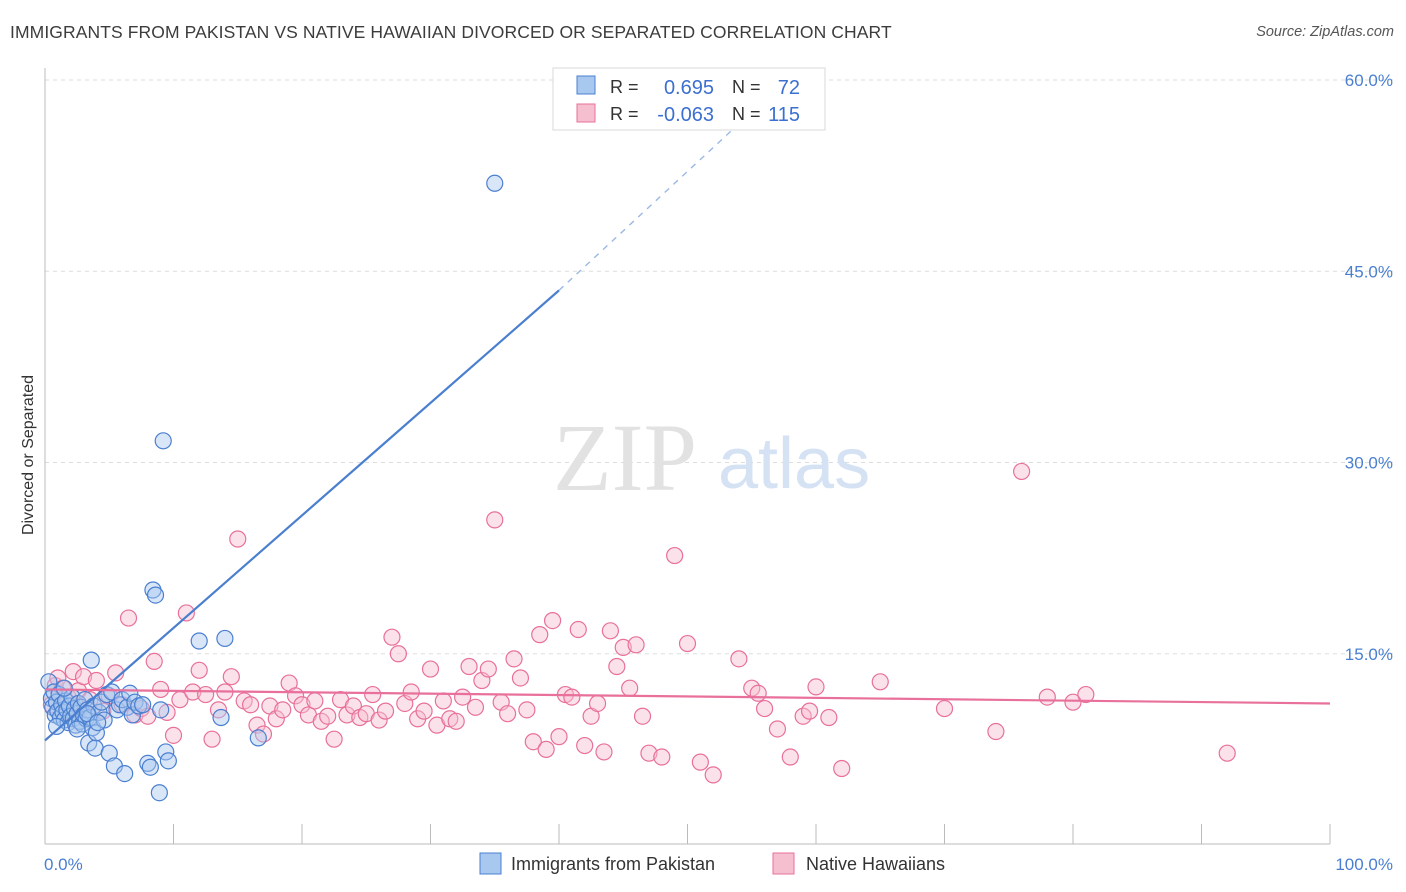 This screenshot has width=1406, height=892. Describe the element at coordinates (1369, 367) in the screenshot. I see `y-tick-labels: 15.0% 30.0% 45.0% 60.0%` at that location.